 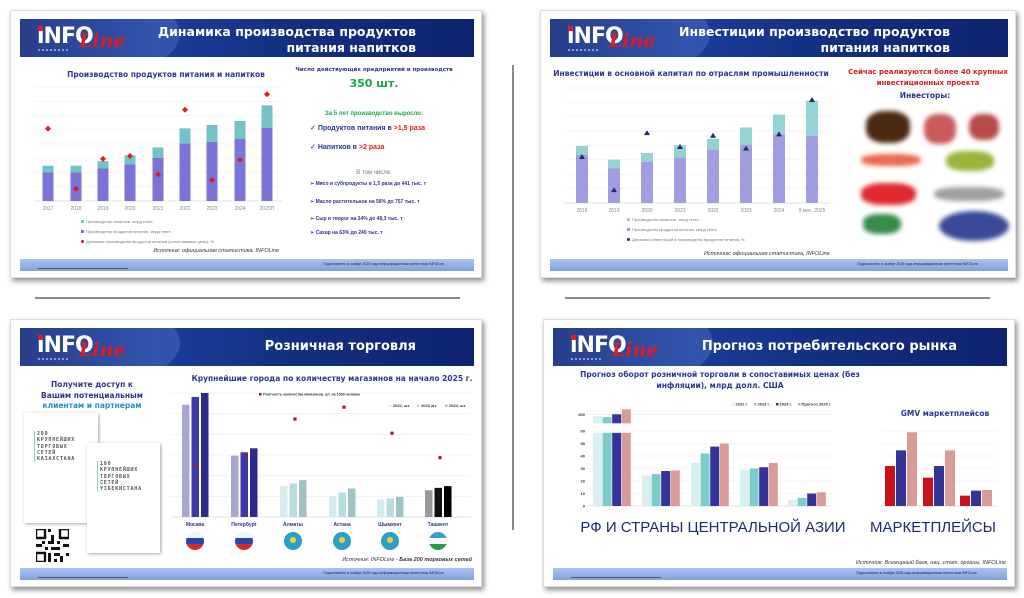 What do you see at coordinates (777, 298) in the screenshot?
I see `divider` at bounding box center [777, 298].